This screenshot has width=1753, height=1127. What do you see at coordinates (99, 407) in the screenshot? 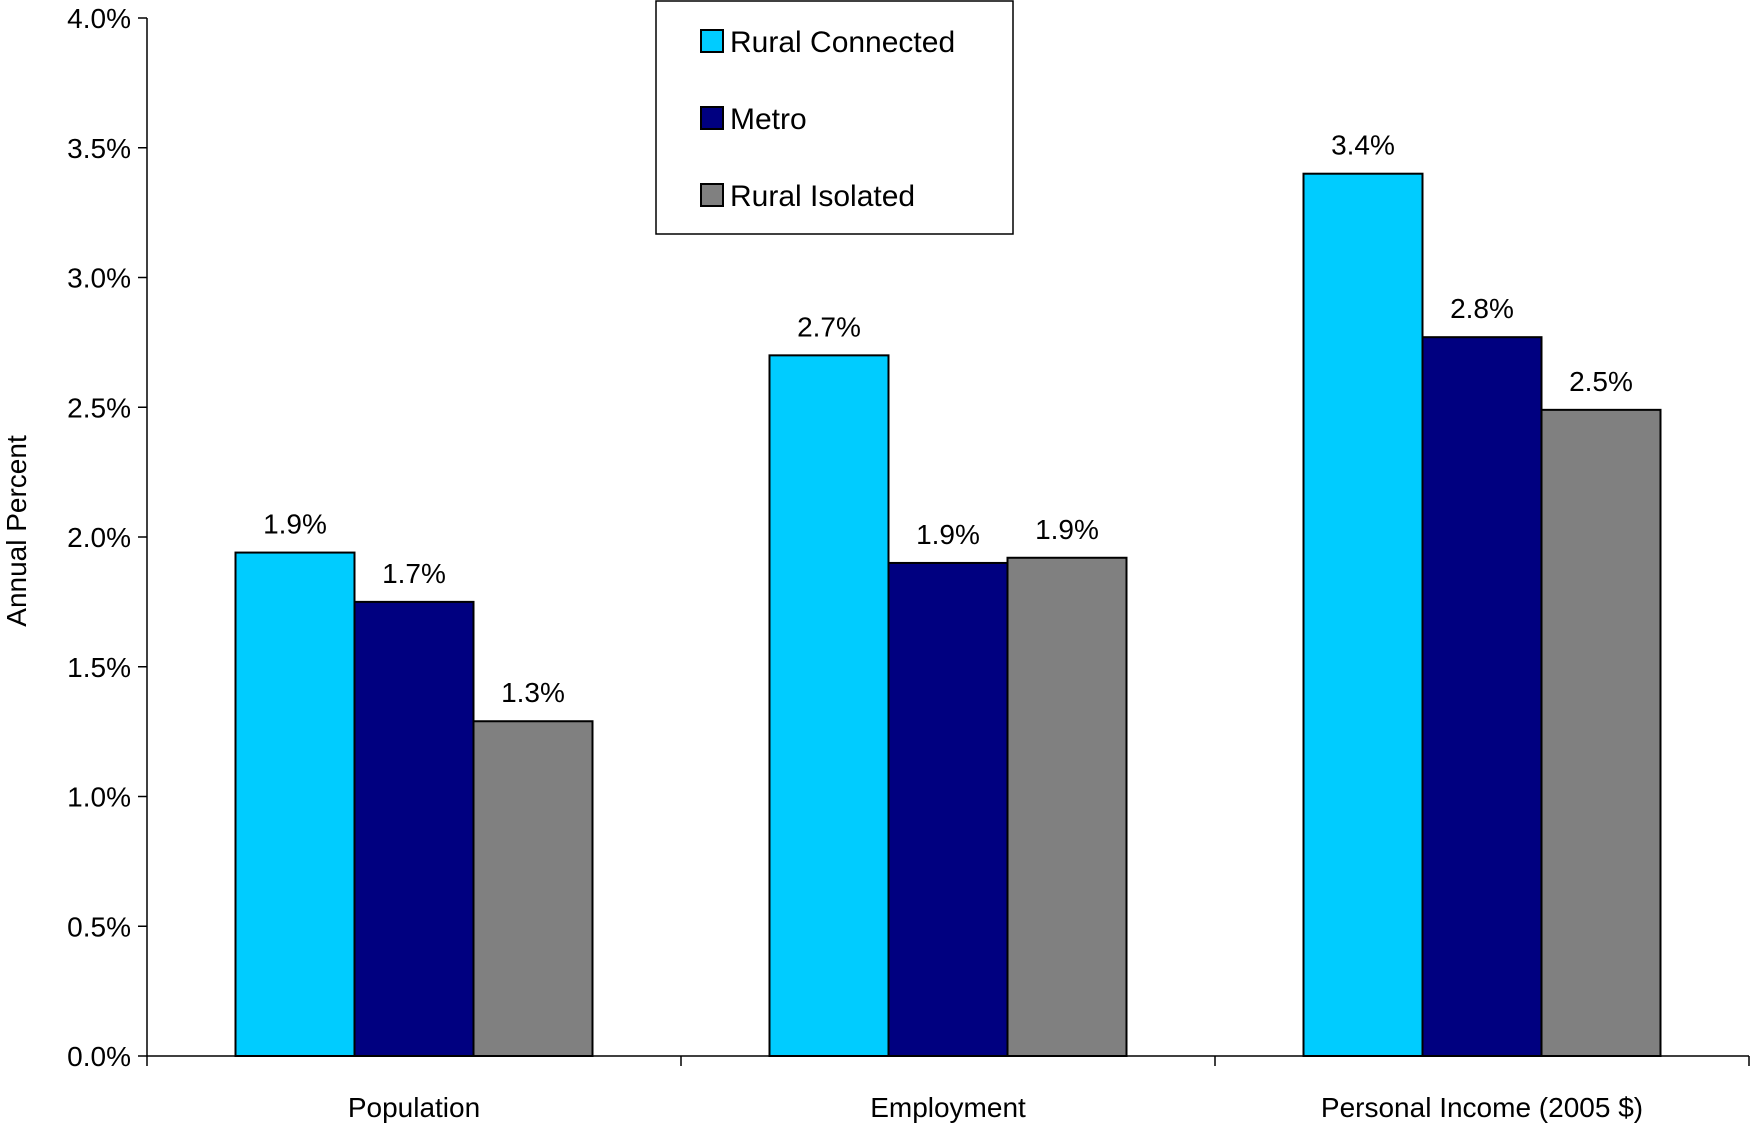
I see `y-tick-label: 2.5%` at bounding box center [99, 407].